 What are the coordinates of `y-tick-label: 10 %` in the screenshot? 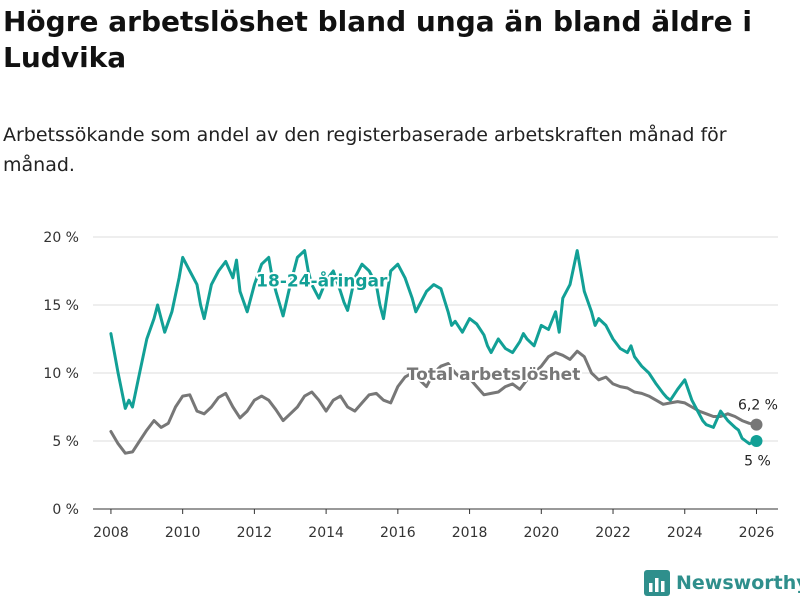 It's located at (61, 374).